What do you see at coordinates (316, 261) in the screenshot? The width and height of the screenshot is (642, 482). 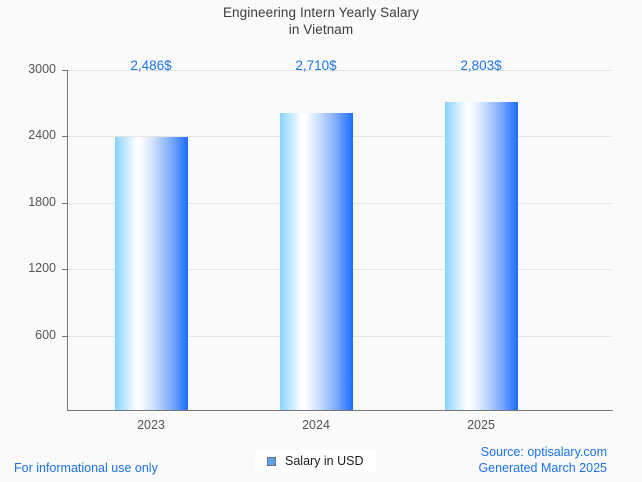 I see `bar-2024` at bounding box center [316, 261].